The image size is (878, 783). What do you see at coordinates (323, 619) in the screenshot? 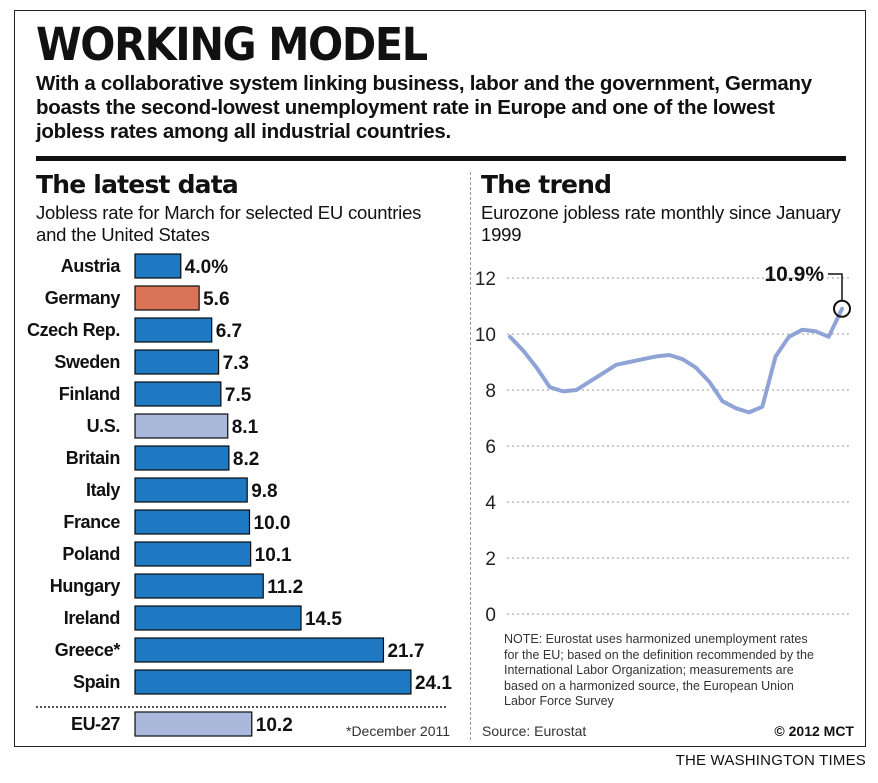
I see `bar-value-label: 14.5` at bounding box center [323, 619].